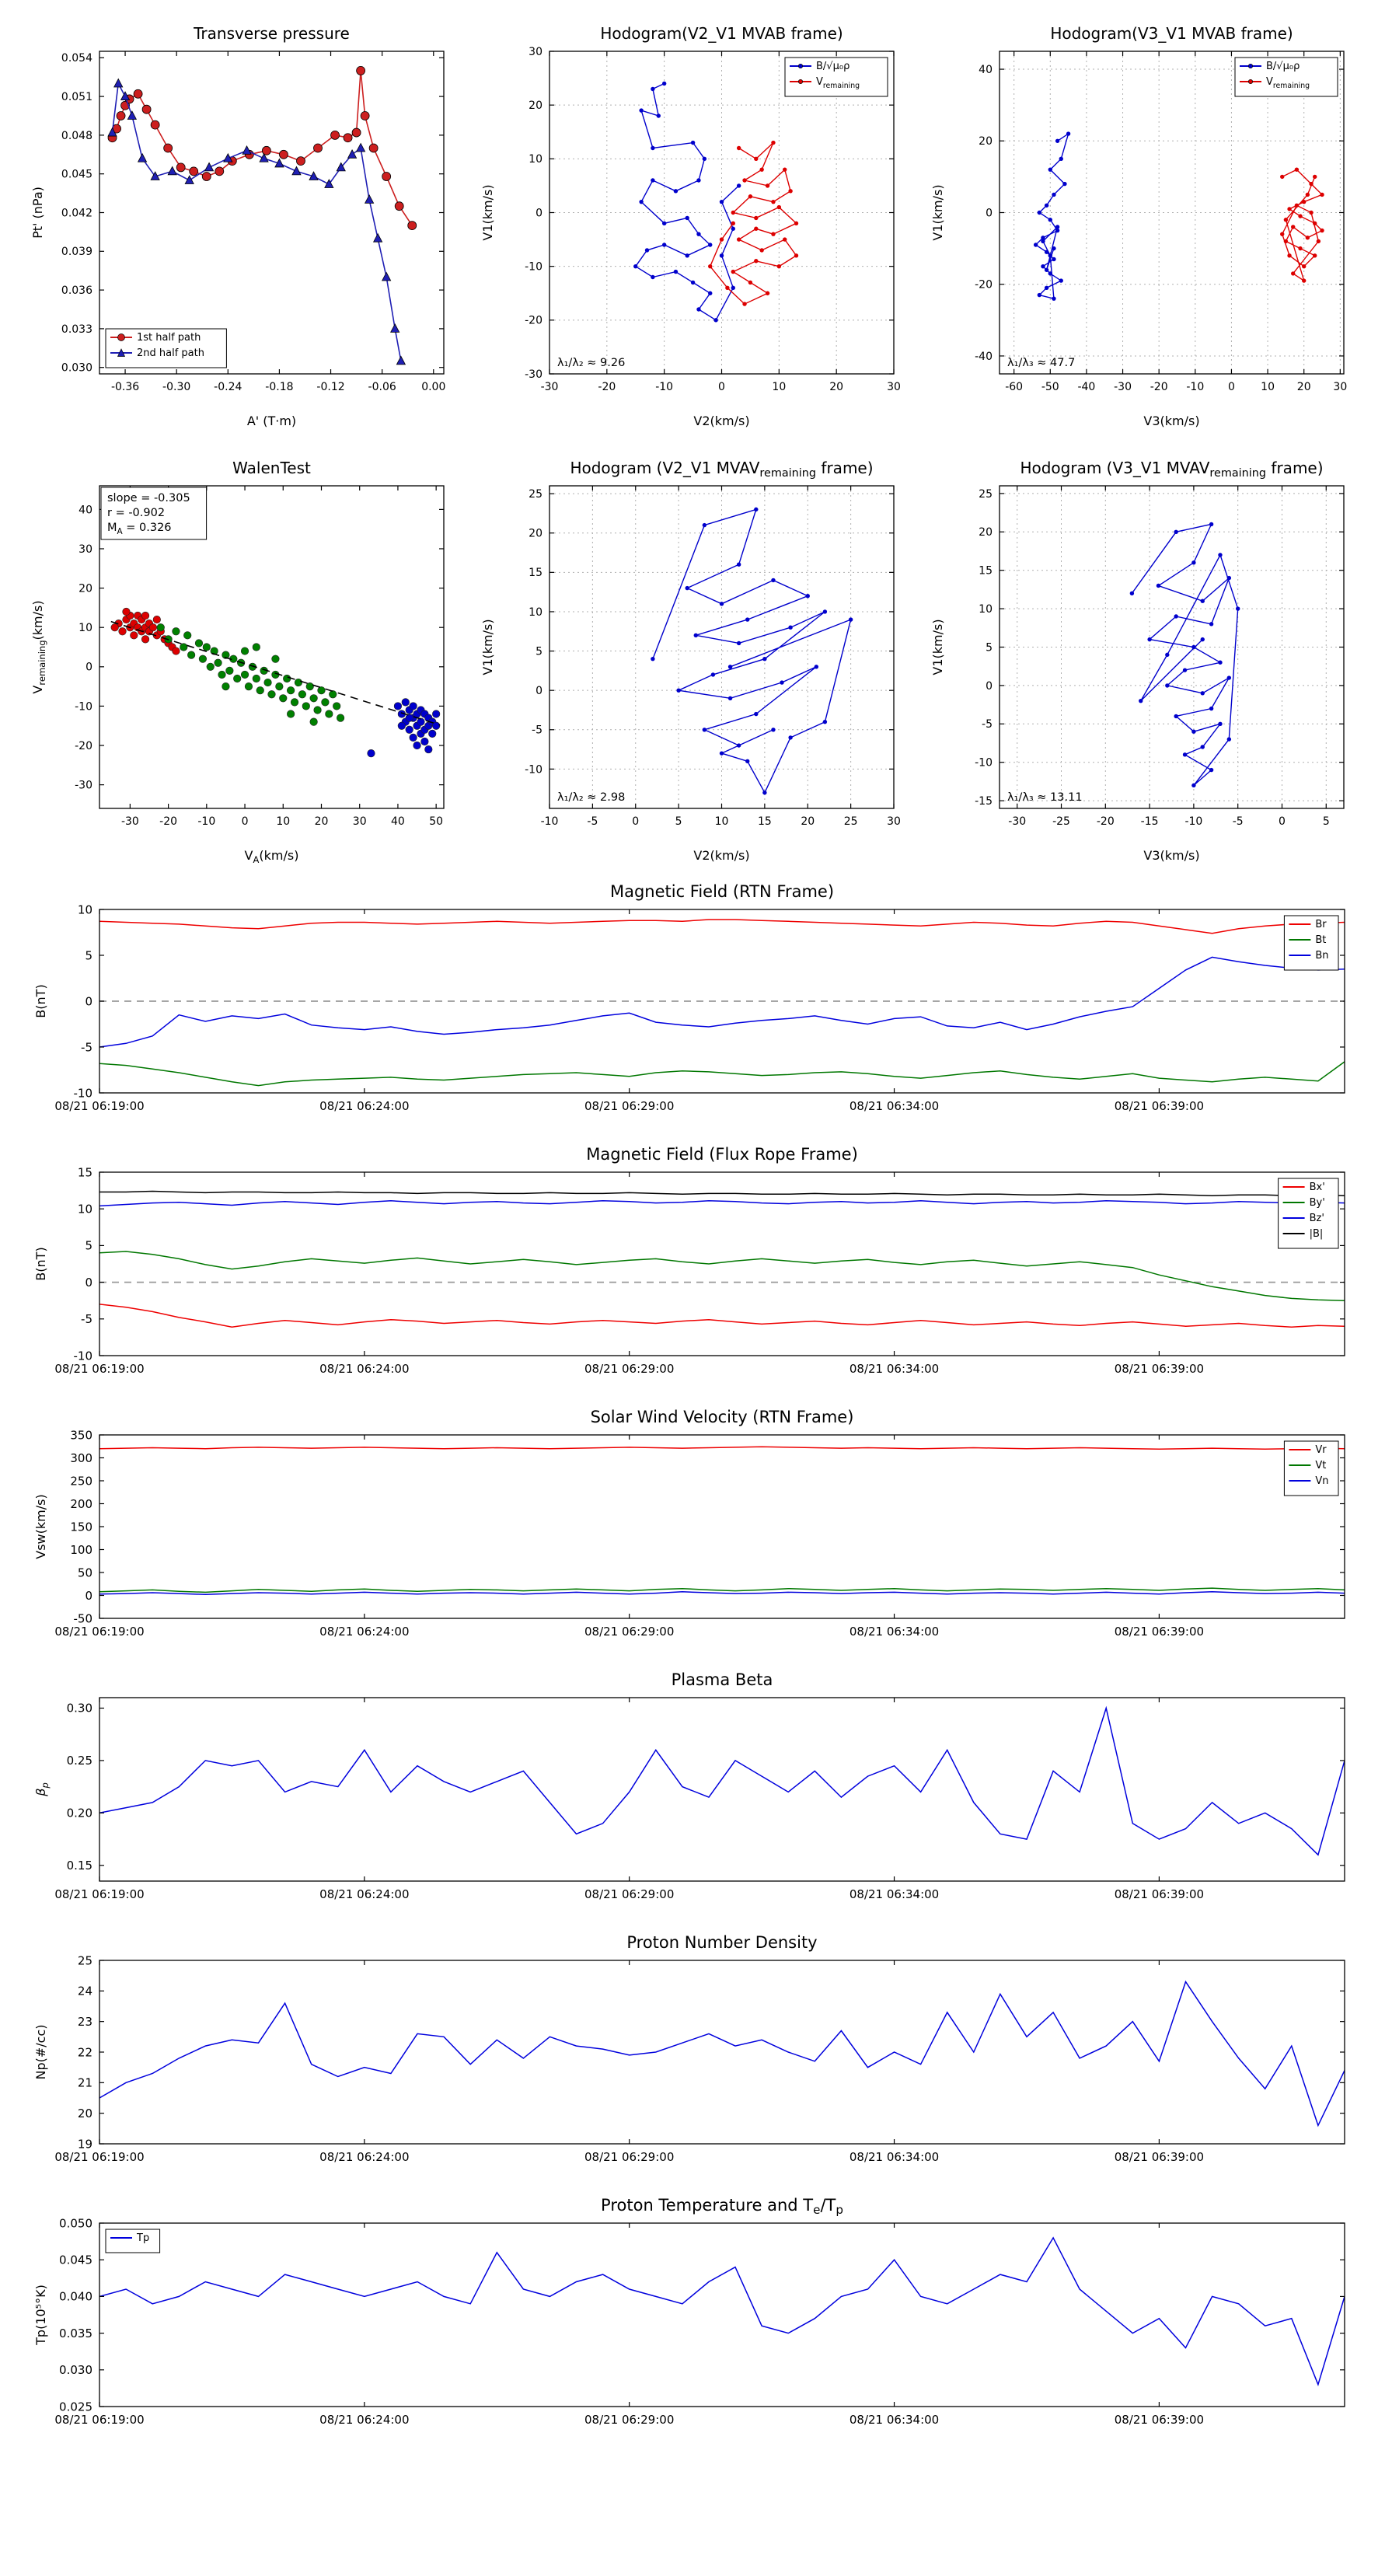 The width and height of the screenshot is (1399, 2576). Describe the element at coordinates (170, 353) in the screenshot. I see `svg-text: 2nd half path` at that location.